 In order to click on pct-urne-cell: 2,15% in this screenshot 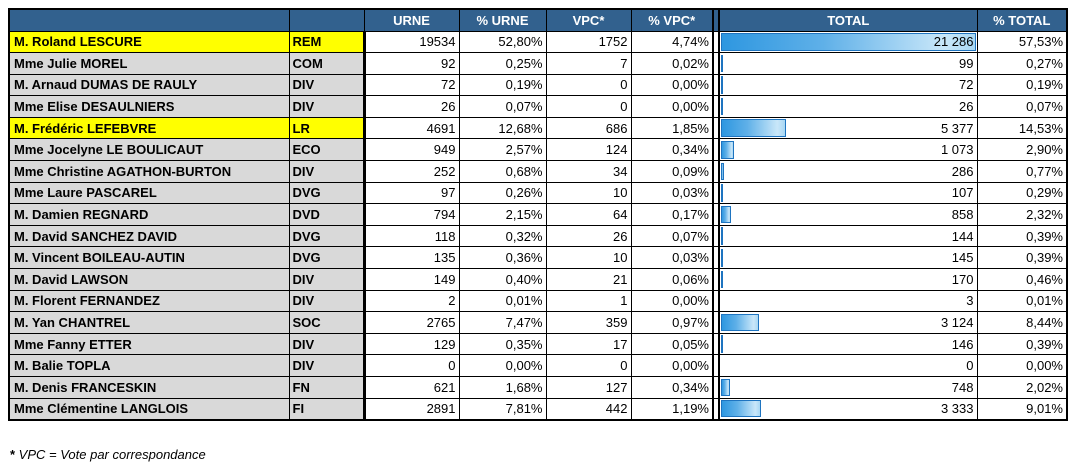, I will do `click(502, 214)`.